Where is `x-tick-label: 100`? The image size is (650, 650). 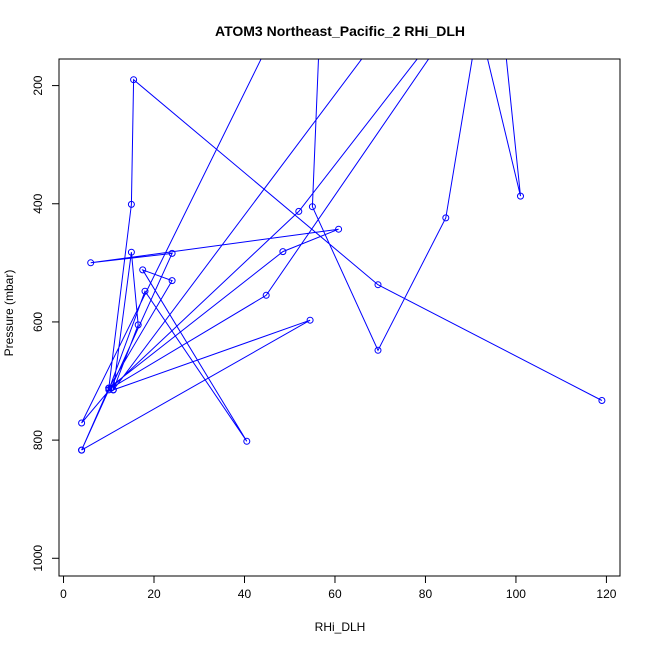
x-tick-label: 100 is located at coordinates (516, 594).